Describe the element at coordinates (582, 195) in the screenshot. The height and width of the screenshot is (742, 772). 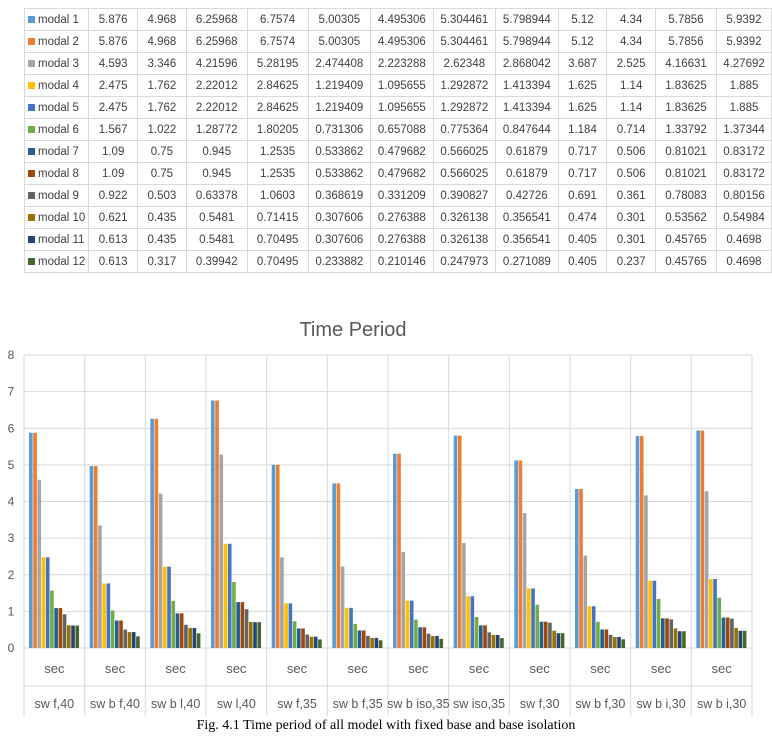
I see `table-cell: 0.691` at that location.